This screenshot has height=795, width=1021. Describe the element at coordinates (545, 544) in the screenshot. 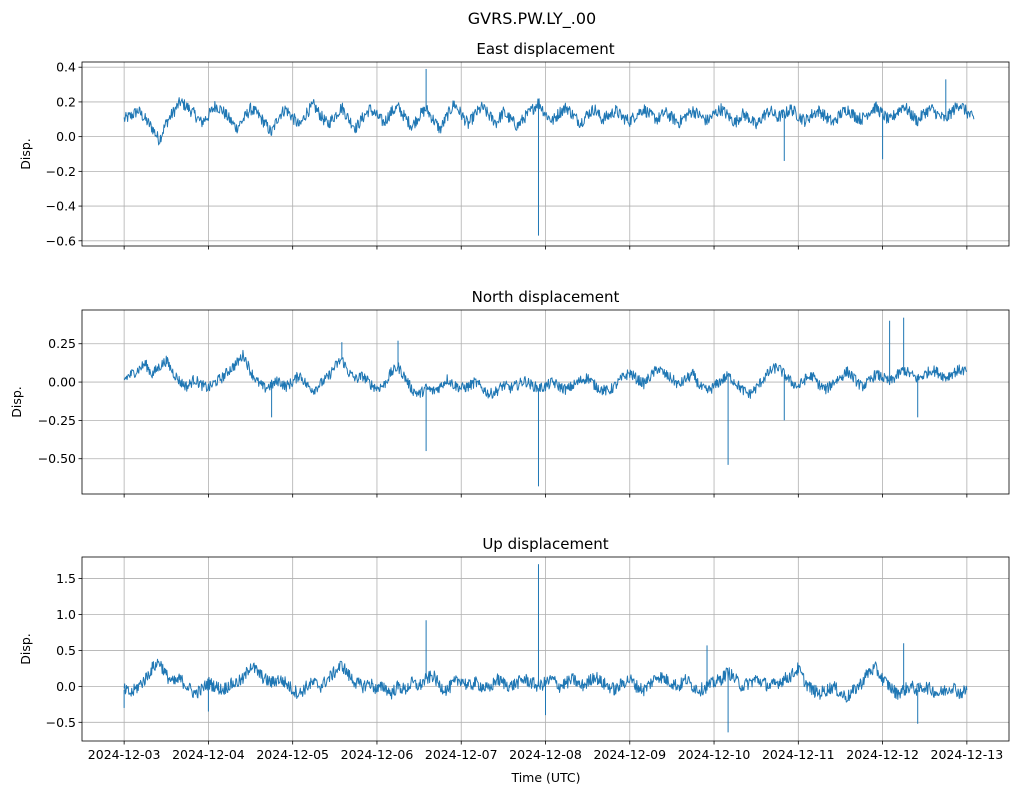

I see `panel-title: Up displacement` at that location.